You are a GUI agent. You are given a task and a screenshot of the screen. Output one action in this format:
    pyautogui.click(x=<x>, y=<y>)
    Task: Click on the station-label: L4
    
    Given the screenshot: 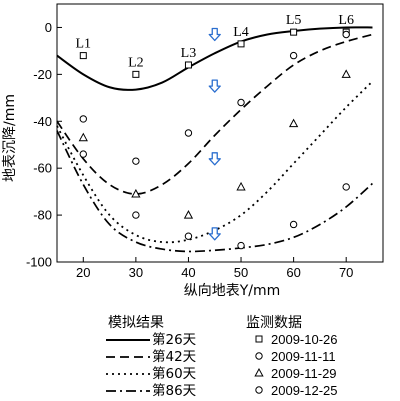 What is the action you would take?
    pyautogui.click(x=241, y=32)
    